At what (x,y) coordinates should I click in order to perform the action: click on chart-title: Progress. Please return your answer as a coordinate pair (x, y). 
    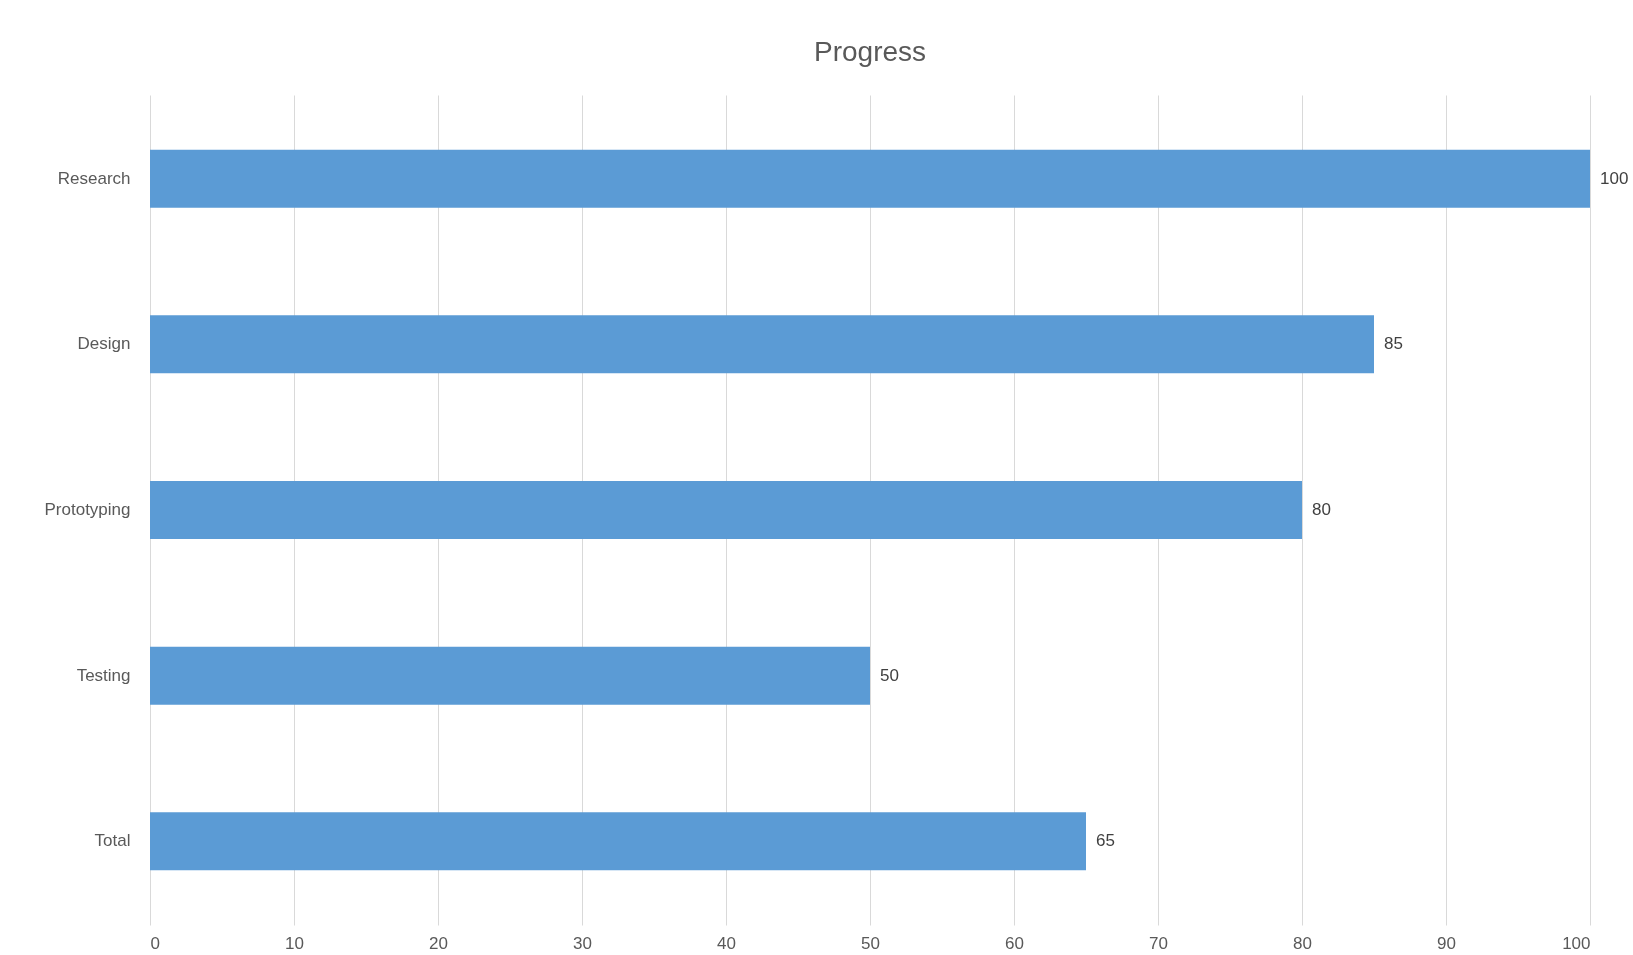
    Looking at the image, I should click on (870, 51).